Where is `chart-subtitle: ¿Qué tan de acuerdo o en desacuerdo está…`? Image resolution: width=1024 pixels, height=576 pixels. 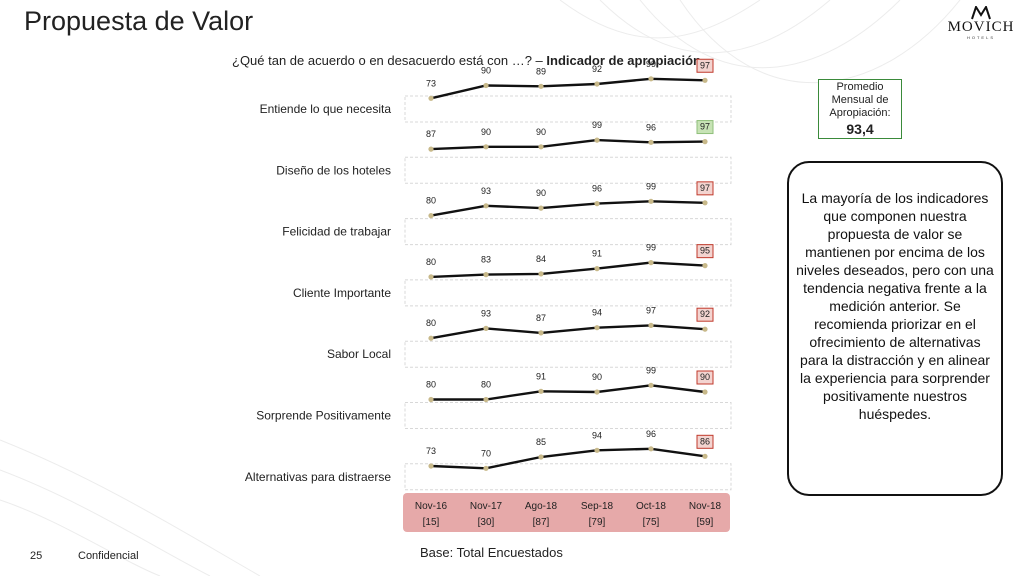
chart-subtitle: ¿Qué tan de acuerdo o en desacuerdo está… is located at coordinates (466, 60).